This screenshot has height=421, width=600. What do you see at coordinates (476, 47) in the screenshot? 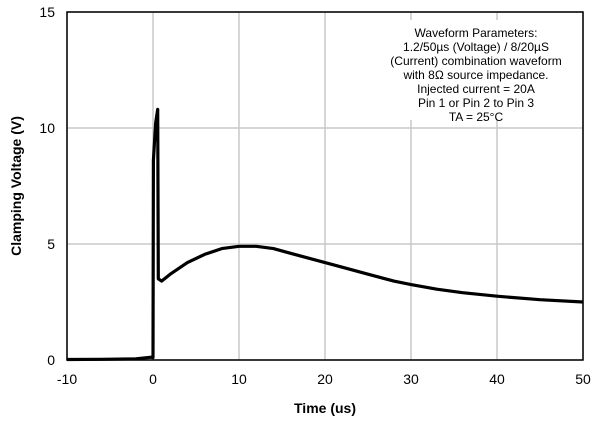
I see `annotation-line: 1.2/50µs (Voltage) / 8/20µS` at bounding box center [476, 47].